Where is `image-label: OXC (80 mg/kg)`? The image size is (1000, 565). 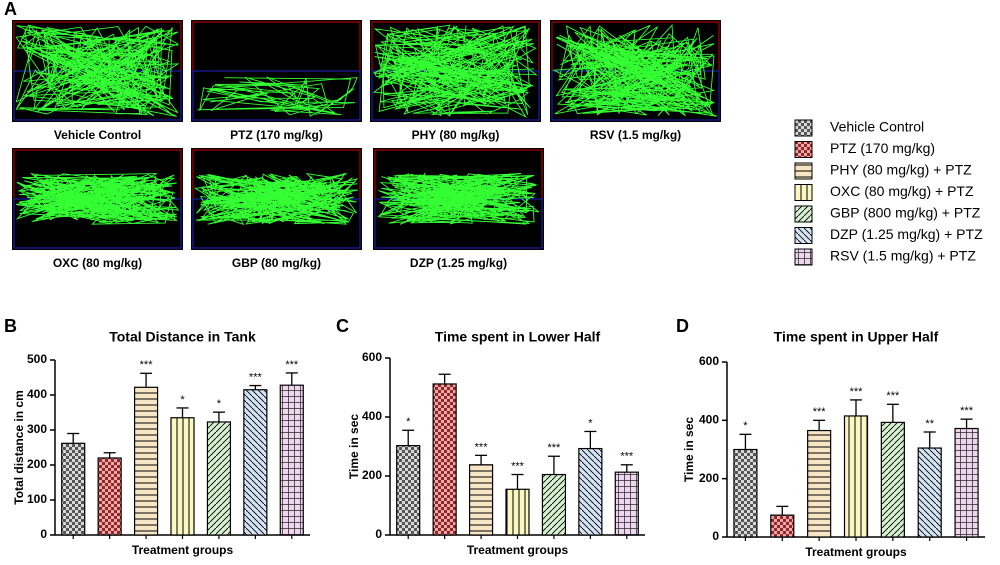 image-label: OXC (80 mg/kg) is located at coordinates (97, 263).